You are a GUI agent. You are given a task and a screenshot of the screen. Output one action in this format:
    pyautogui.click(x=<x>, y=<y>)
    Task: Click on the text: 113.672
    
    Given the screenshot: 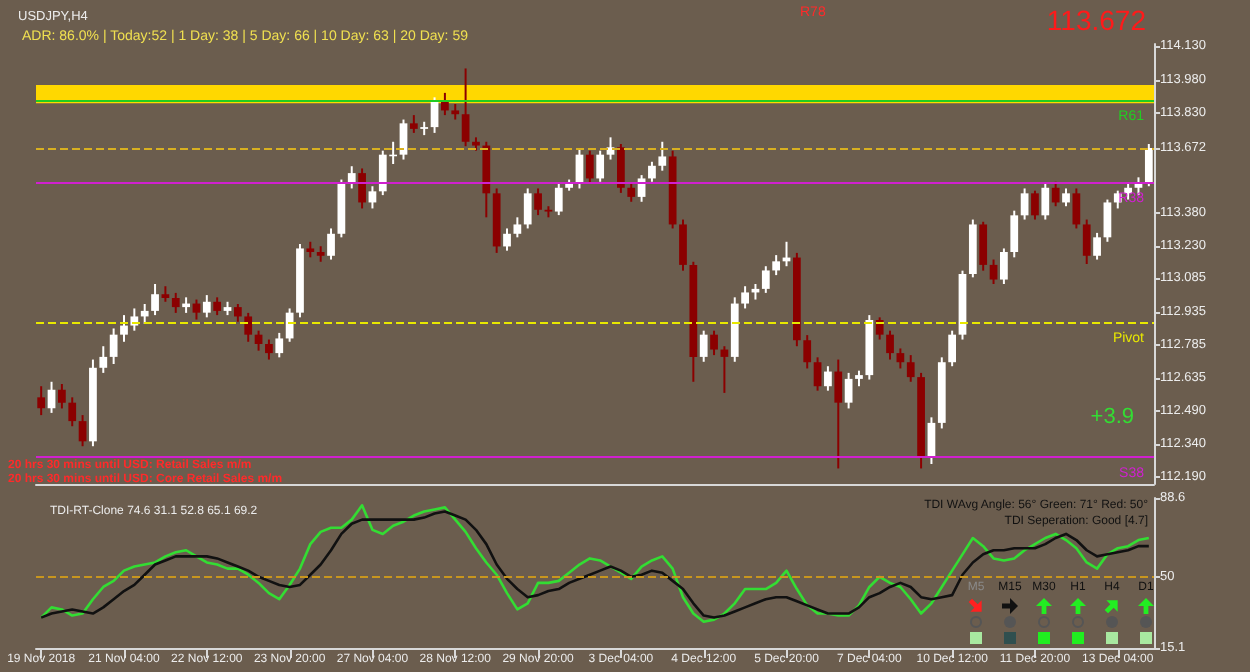 What is the action you would take?
    pyautogui.click(x=1096, y=20)
    